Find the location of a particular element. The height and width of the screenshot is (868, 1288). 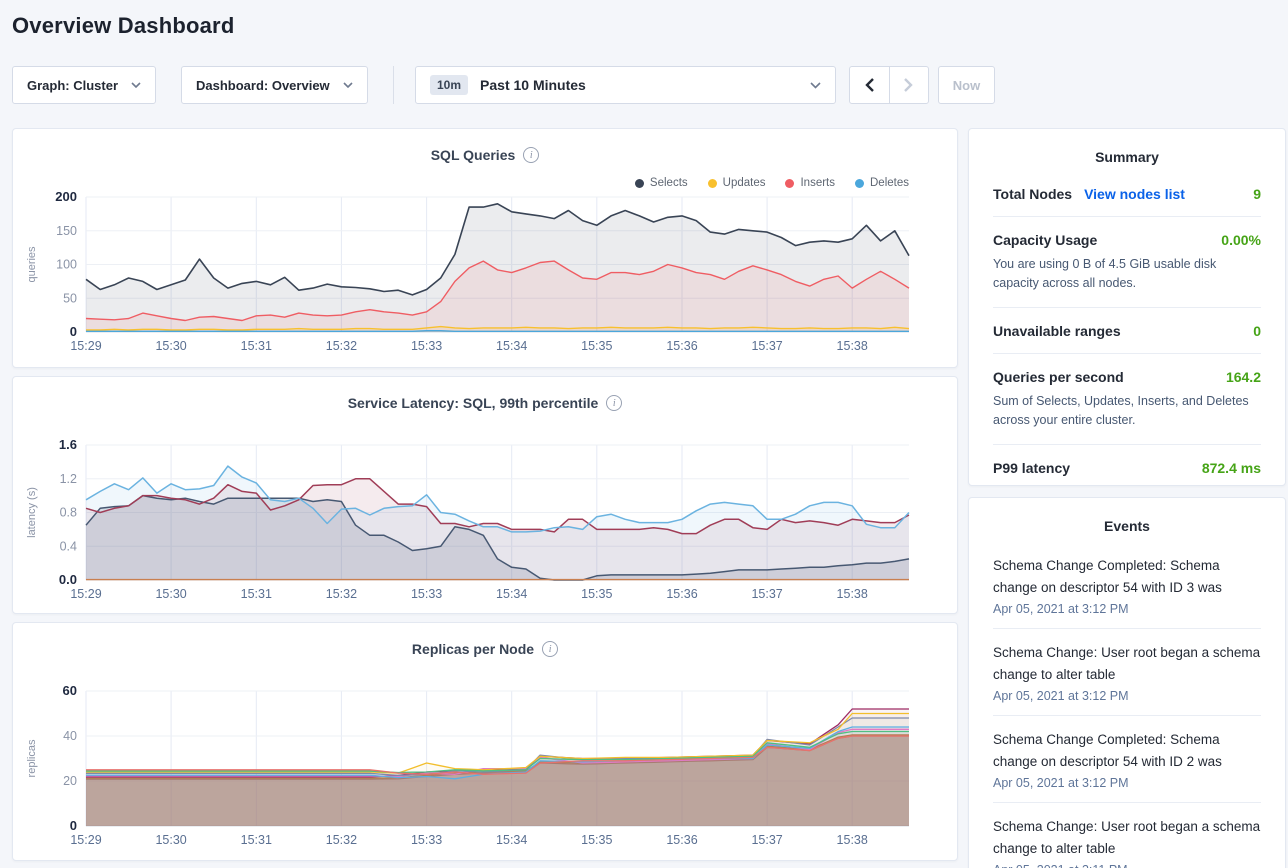

page-title: Overview Dashboard is located at coordinates (123, 25).